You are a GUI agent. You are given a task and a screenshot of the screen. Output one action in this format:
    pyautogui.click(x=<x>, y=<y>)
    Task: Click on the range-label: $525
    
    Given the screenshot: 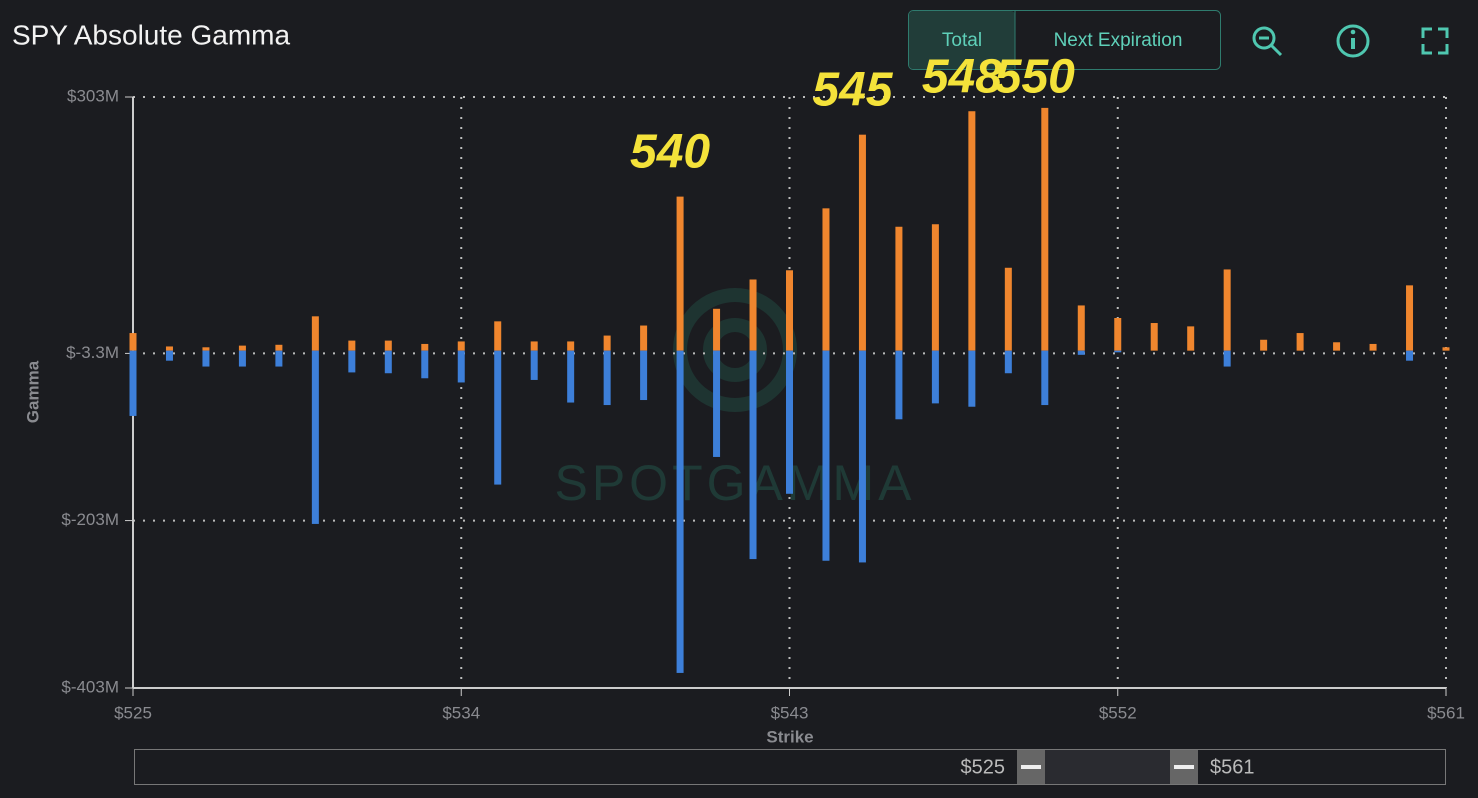 What is the action you would take?
    pyautogui.click(x=983, y=767)
    